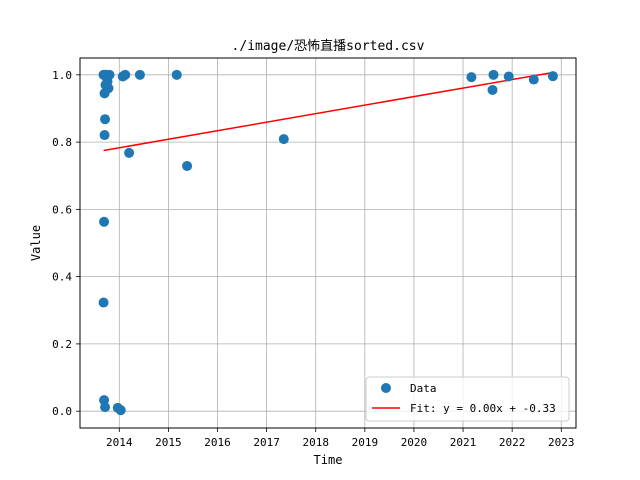 The image size is (640, 480). Describe the element at coordinates (168, 442) in the screenshot. I see `x-tick-label: 2015` at that location.